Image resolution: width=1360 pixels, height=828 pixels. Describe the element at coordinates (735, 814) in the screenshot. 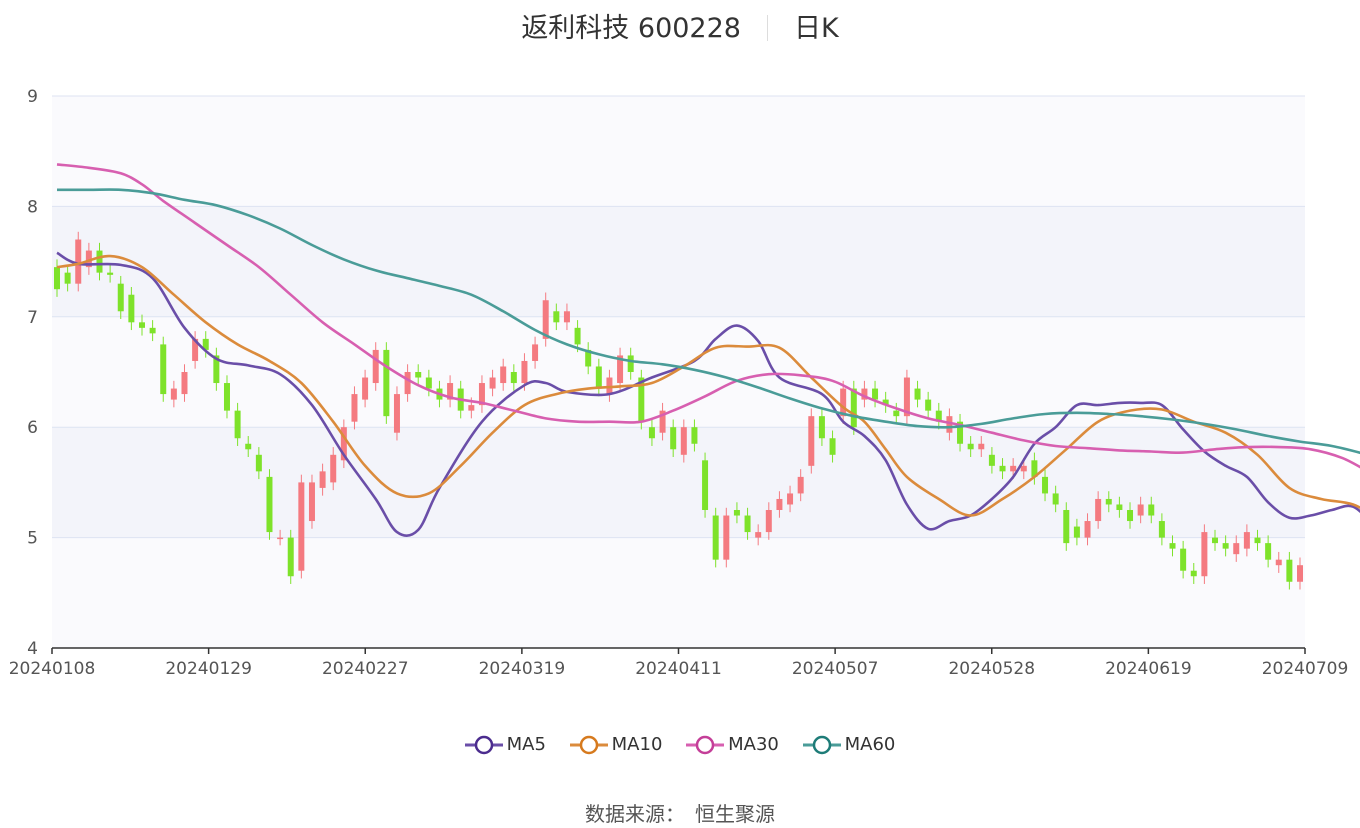

I see `source-name: 恒生聚源` at that location.